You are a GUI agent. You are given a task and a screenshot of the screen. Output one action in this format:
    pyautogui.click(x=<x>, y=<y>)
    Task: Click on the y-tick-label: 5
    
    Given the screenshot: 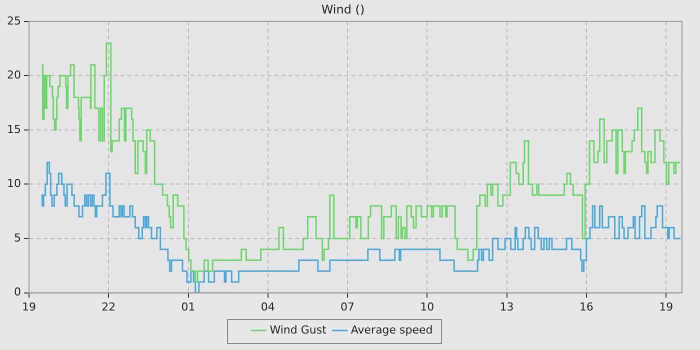 What is the action you would take?
    pyautogui.click(x=17, y=237)
    